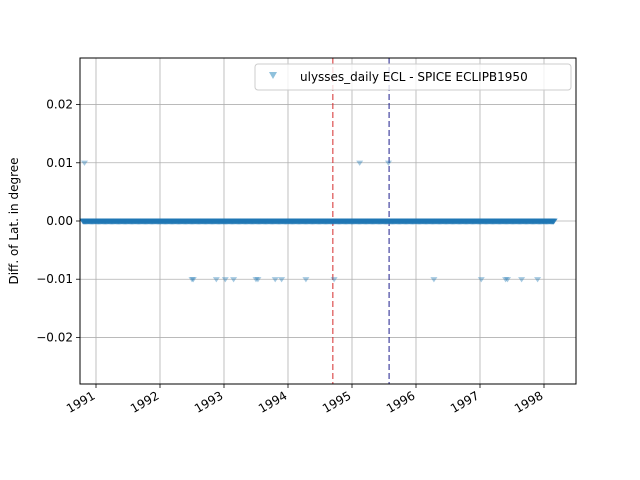  I want to click on legend-marker, so click(273, 75).